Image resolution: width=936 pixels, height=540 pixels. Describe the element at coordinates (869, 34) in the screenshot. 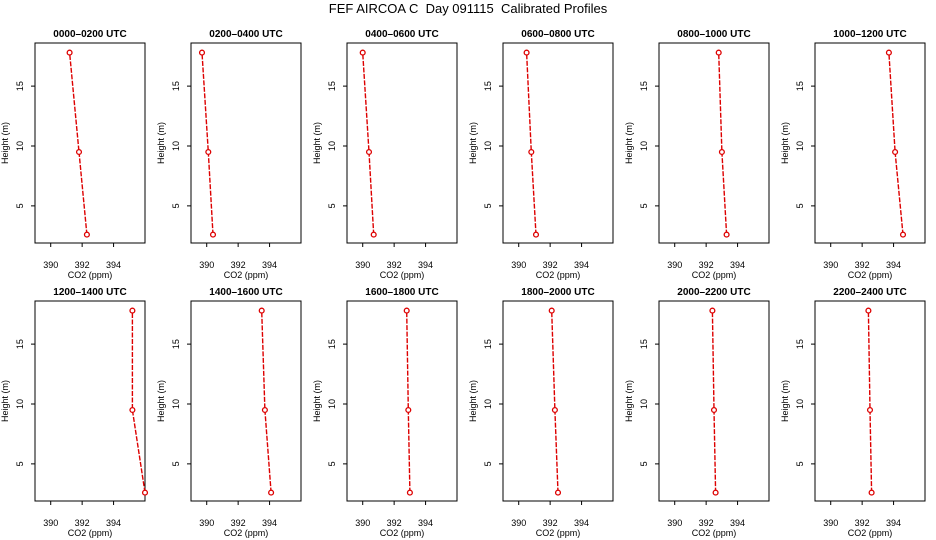

I see `panel-title: 1000–1200 UTC` at that location.